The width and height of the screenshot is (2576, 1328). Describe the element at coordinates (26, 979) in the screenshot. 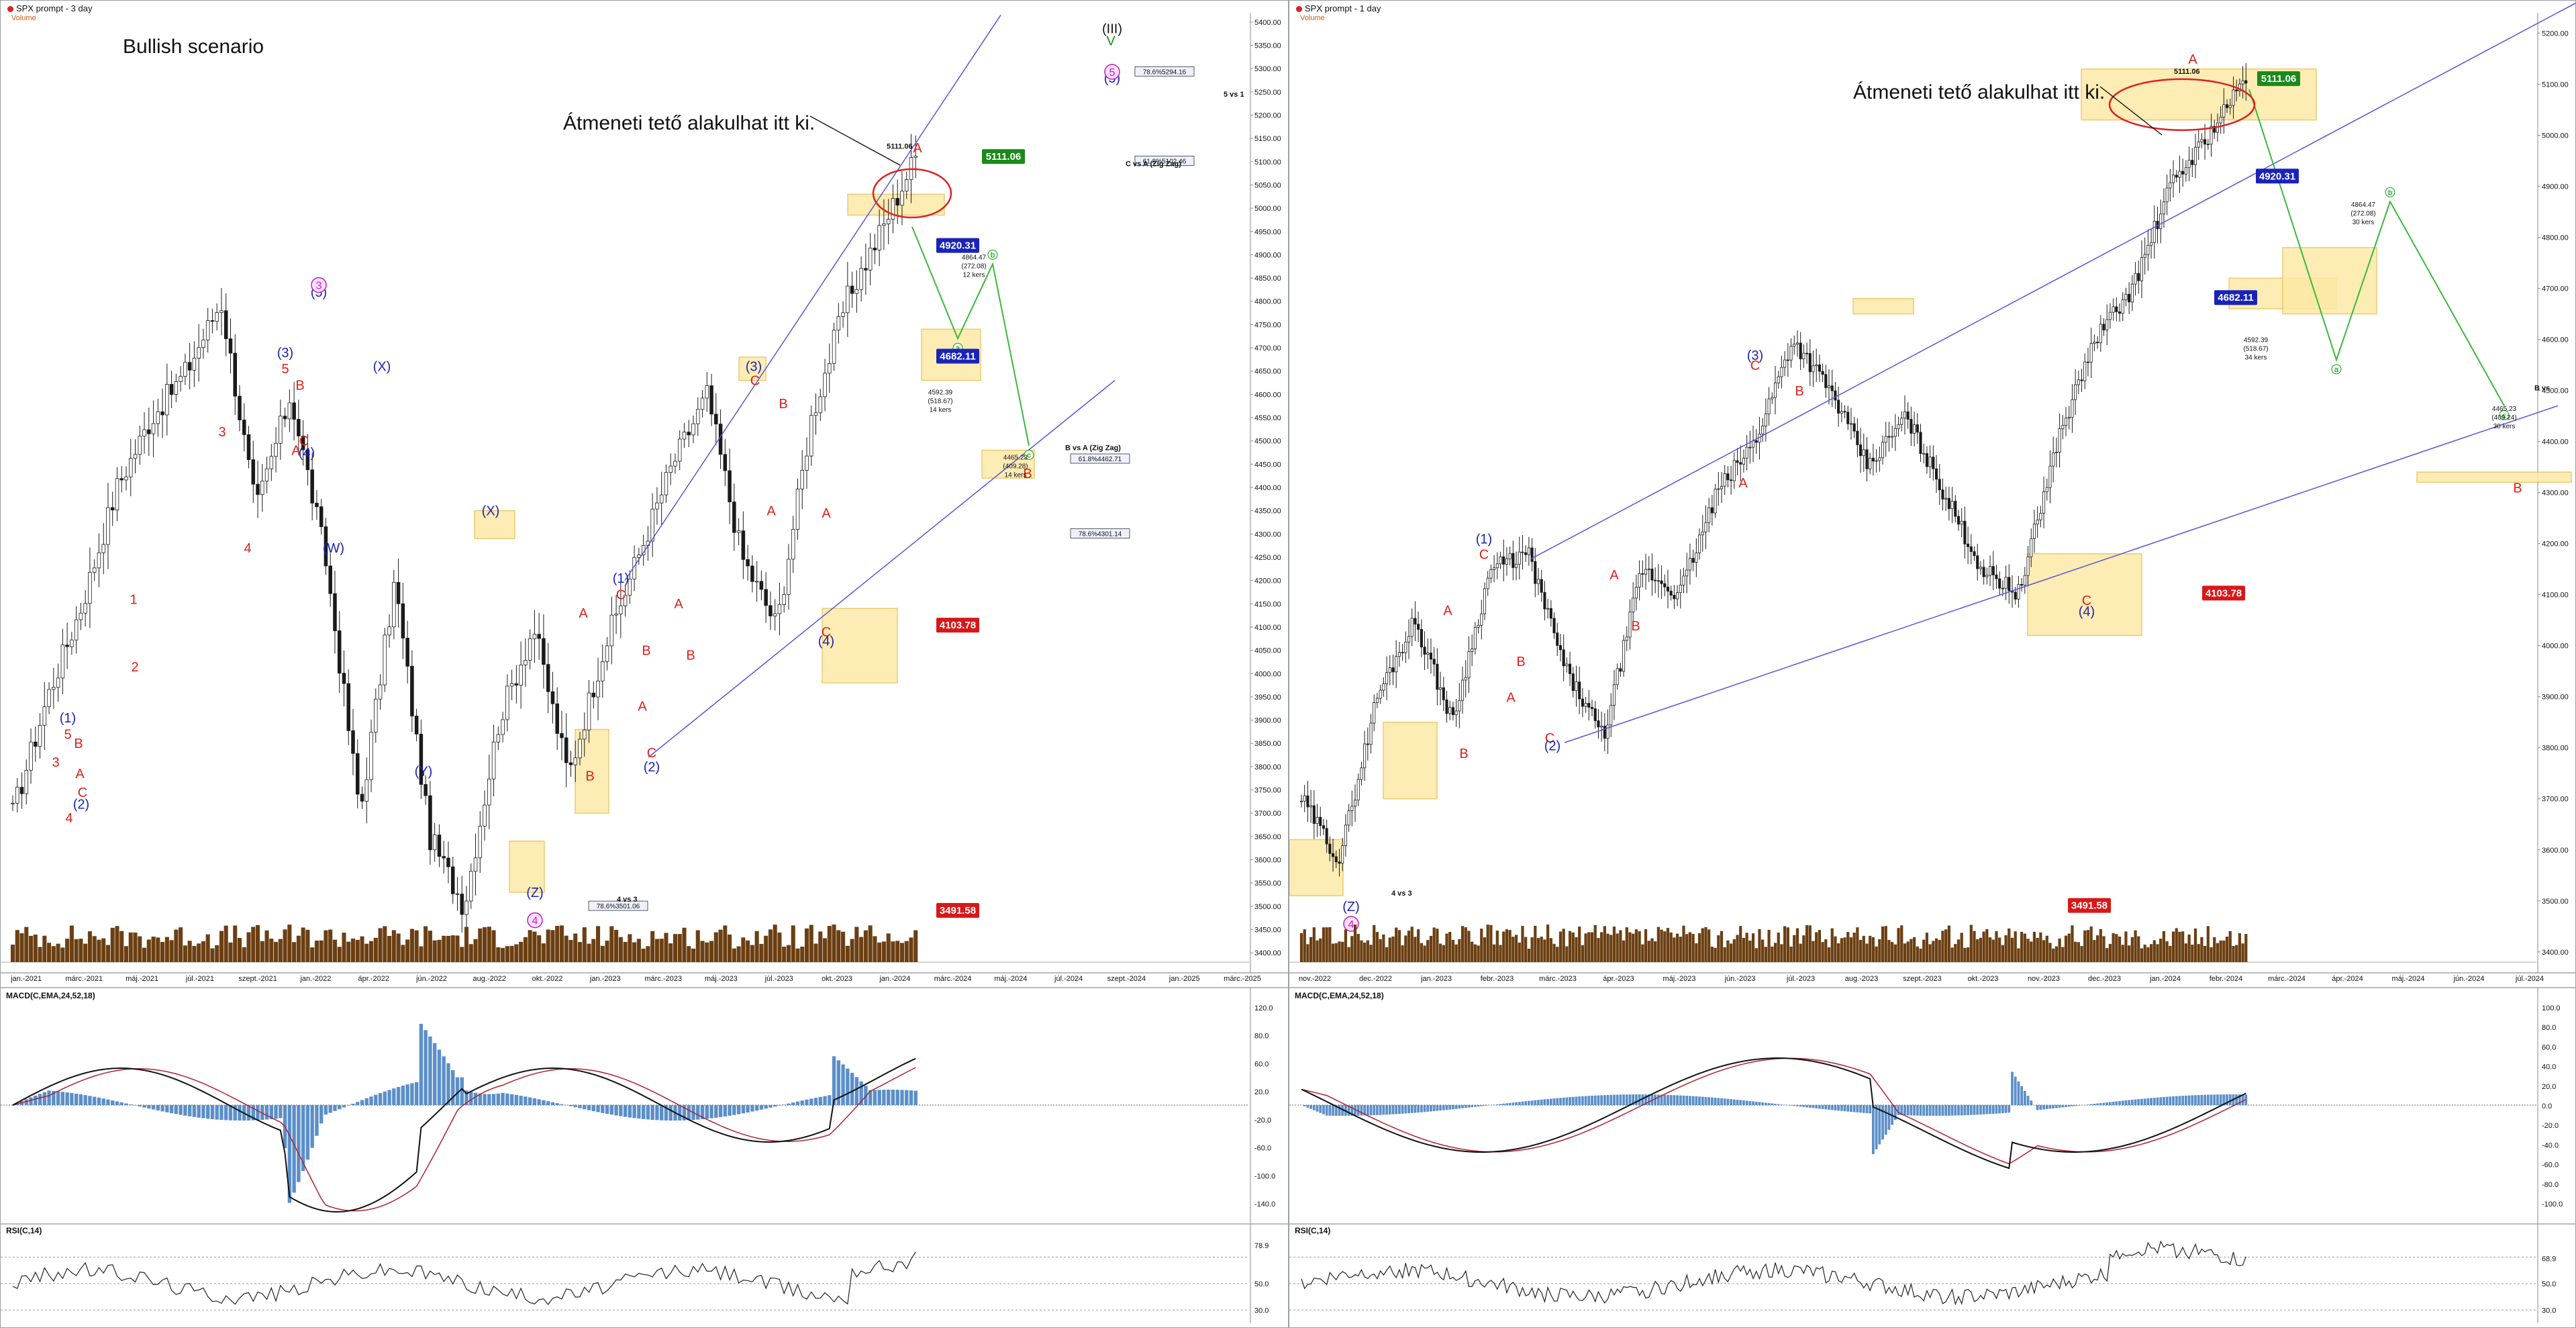

I see `time-tick-label: jan.-2021` at that location.